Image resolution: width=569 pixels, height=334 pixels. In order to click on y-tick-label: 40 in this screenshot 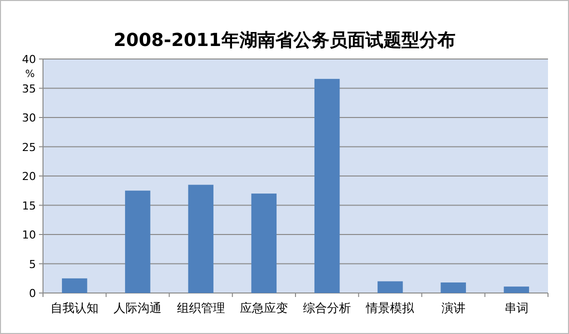, I will do `click(29, 59)`.